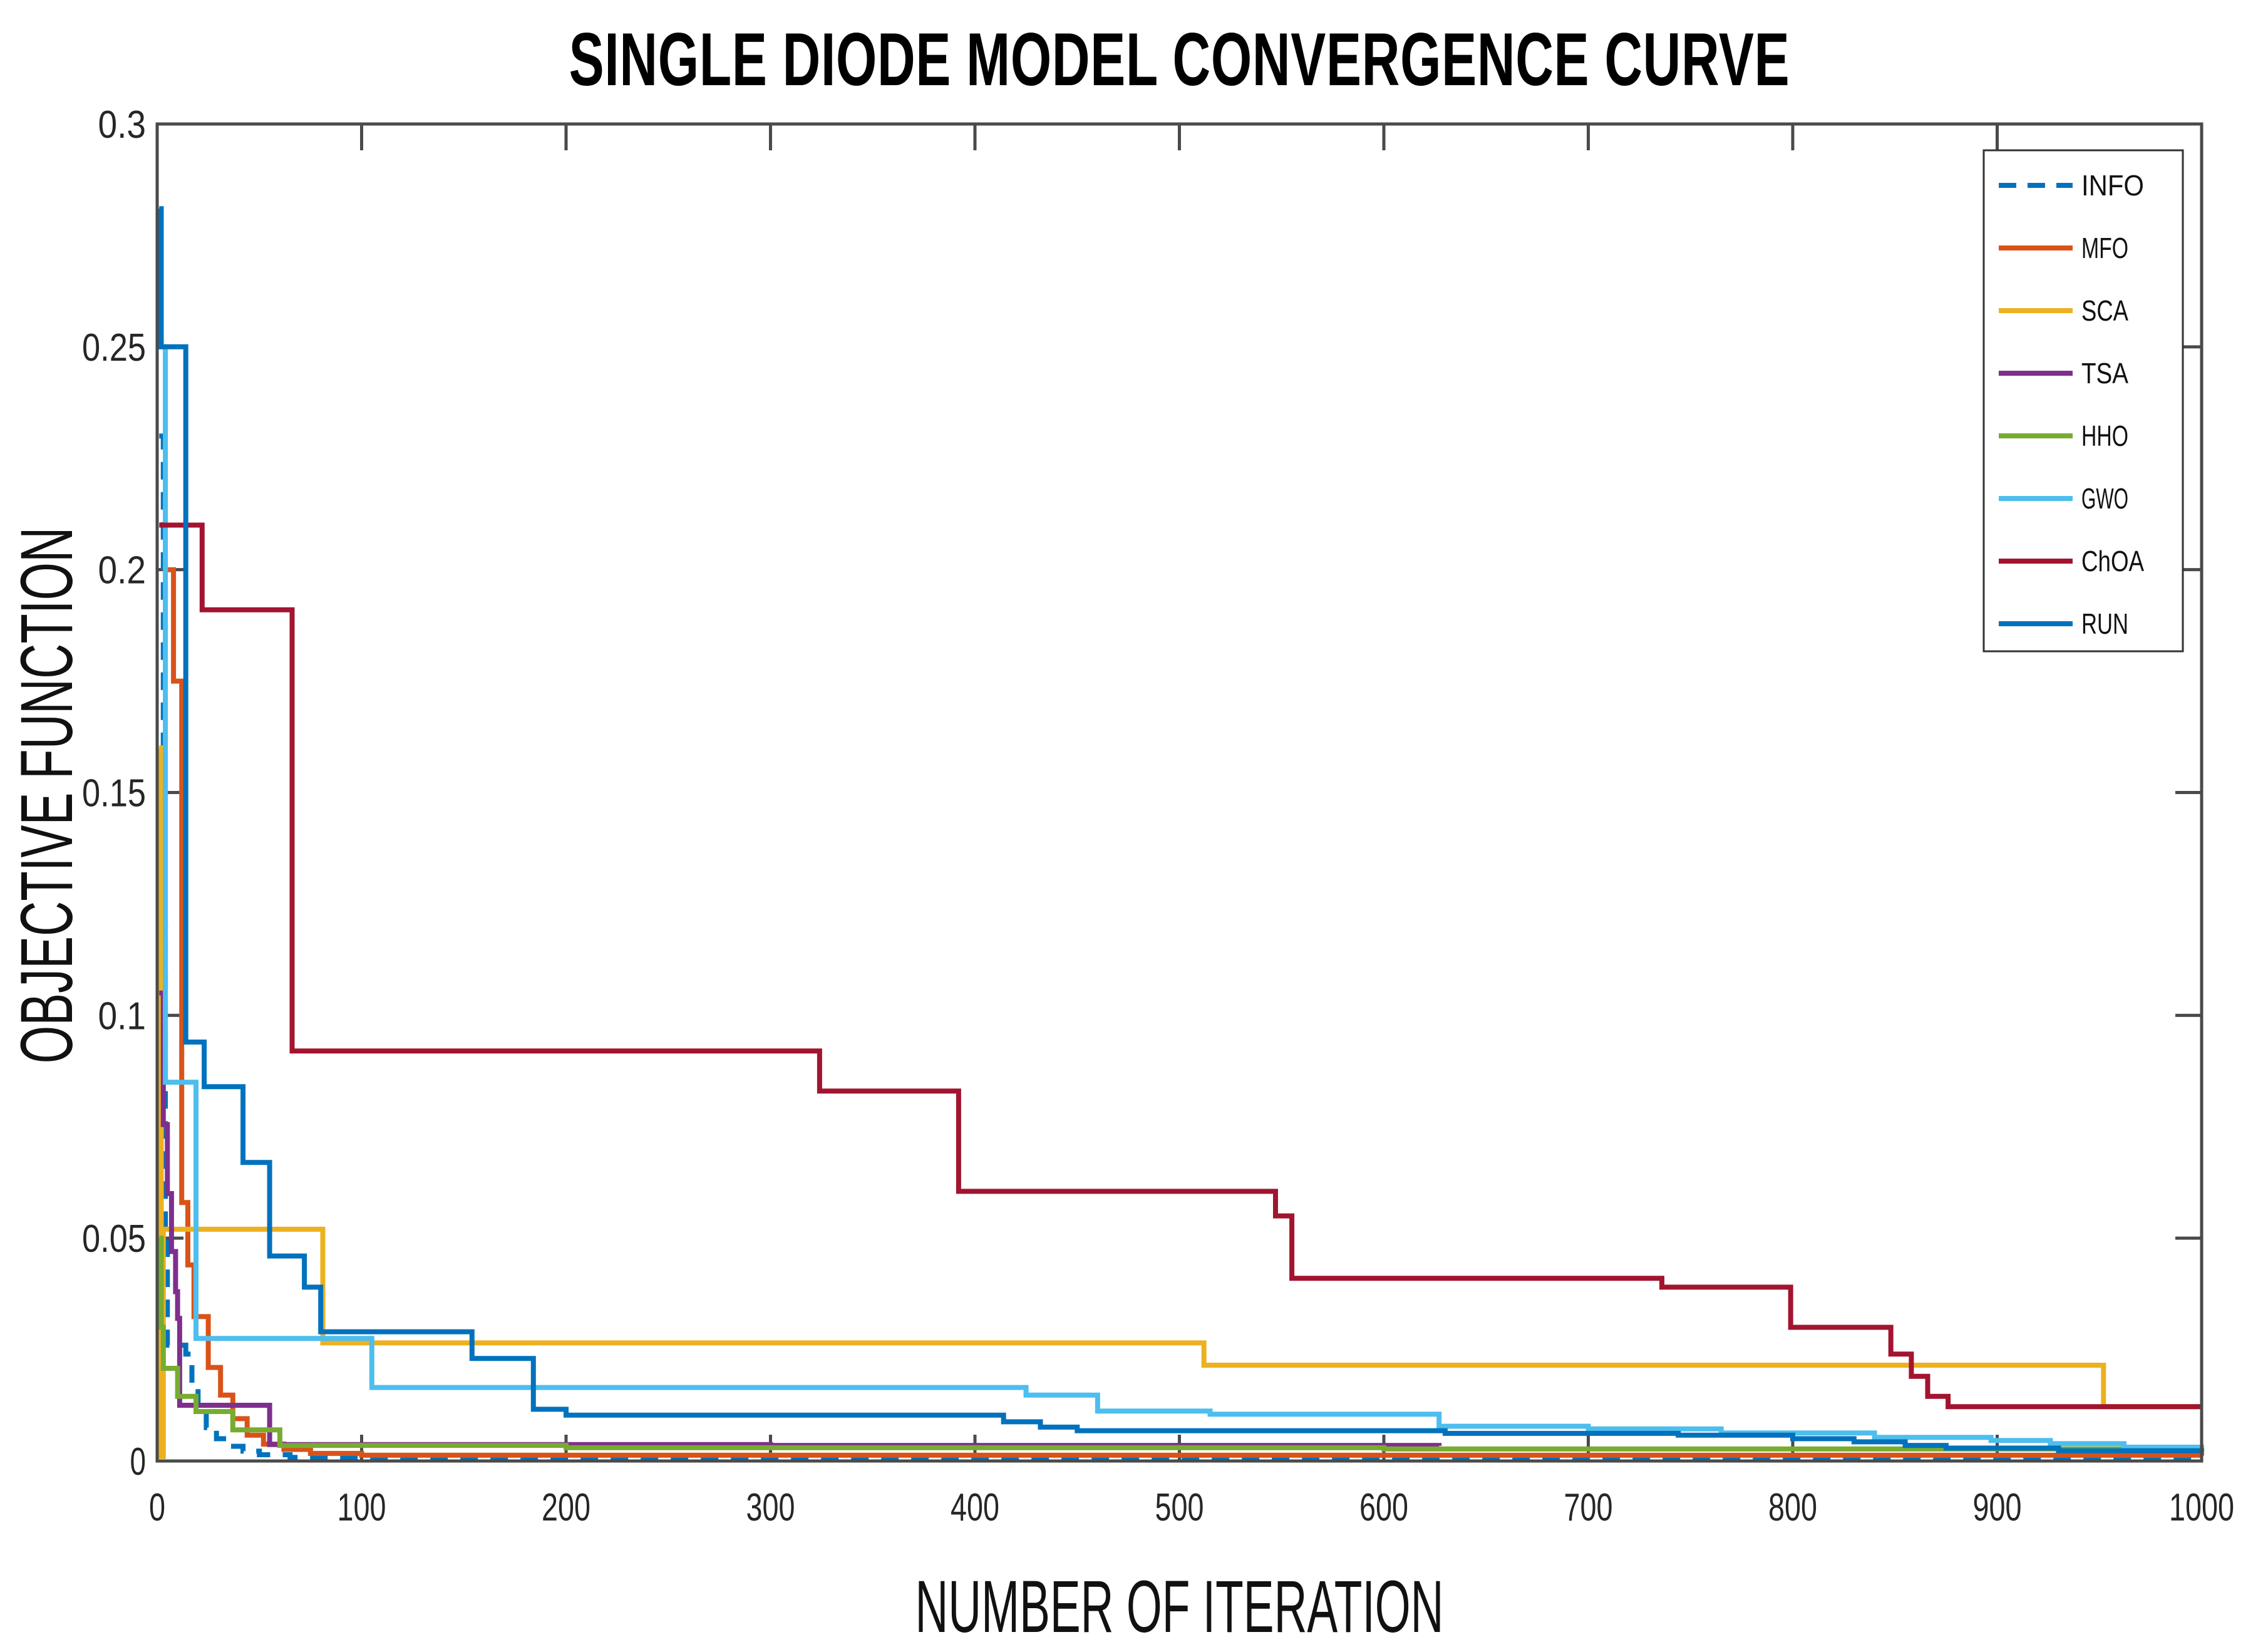  I want to click on y-tick-label: 0.3, so click(123, 125).